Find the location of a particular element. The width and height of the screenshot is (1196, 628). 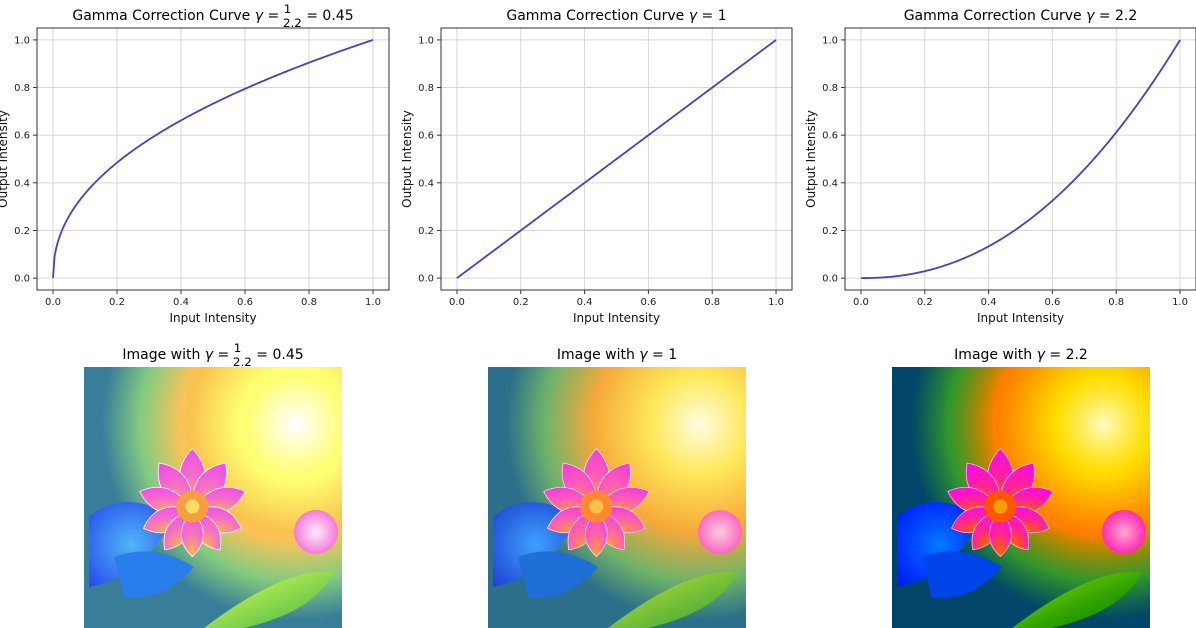

image-title-0-suffix: = 0.45 is located at coordinates (278, 355).